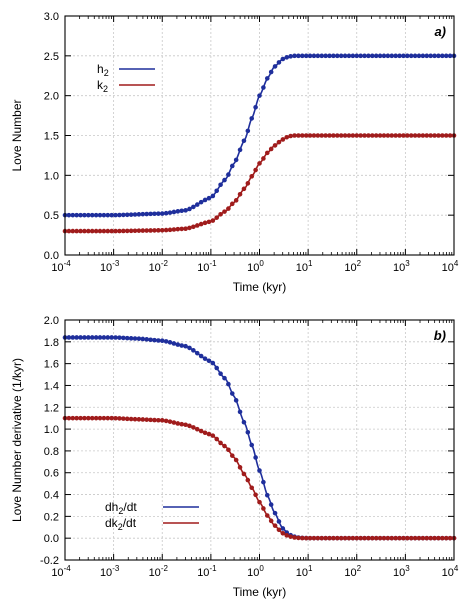 The width and height of the screenshot is (474, 609). What do you see at coordinates (159, 571) in the screenshot?
I see `x-tick-label: 10⁻²` at bounding box center [159, 571].